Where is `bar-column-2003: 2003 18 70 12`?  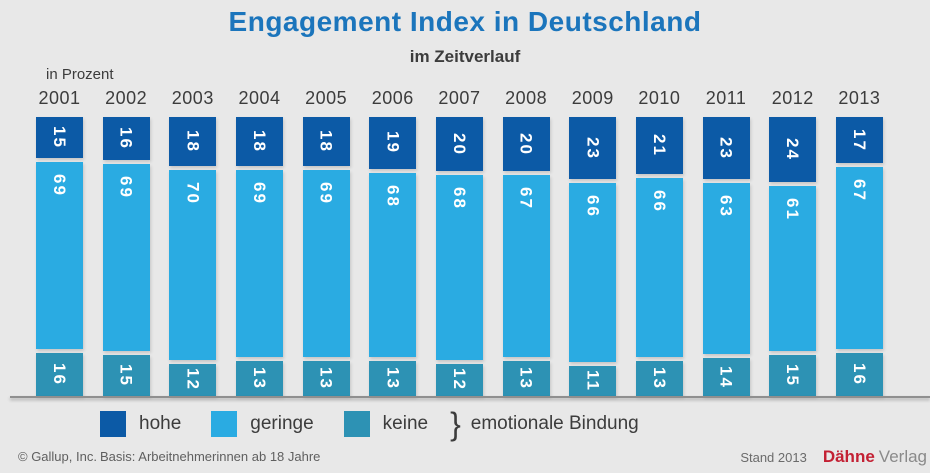
bar-column-2003: 2003 18 70 12 is located at coordinates (193, 242).